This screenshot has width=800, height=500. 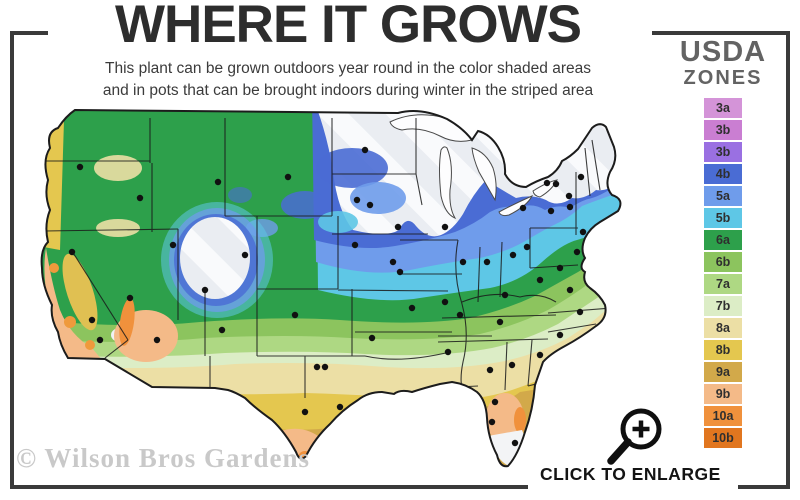 I want to click on zone-chip-7b: 7b, so click(x=723, y=306).